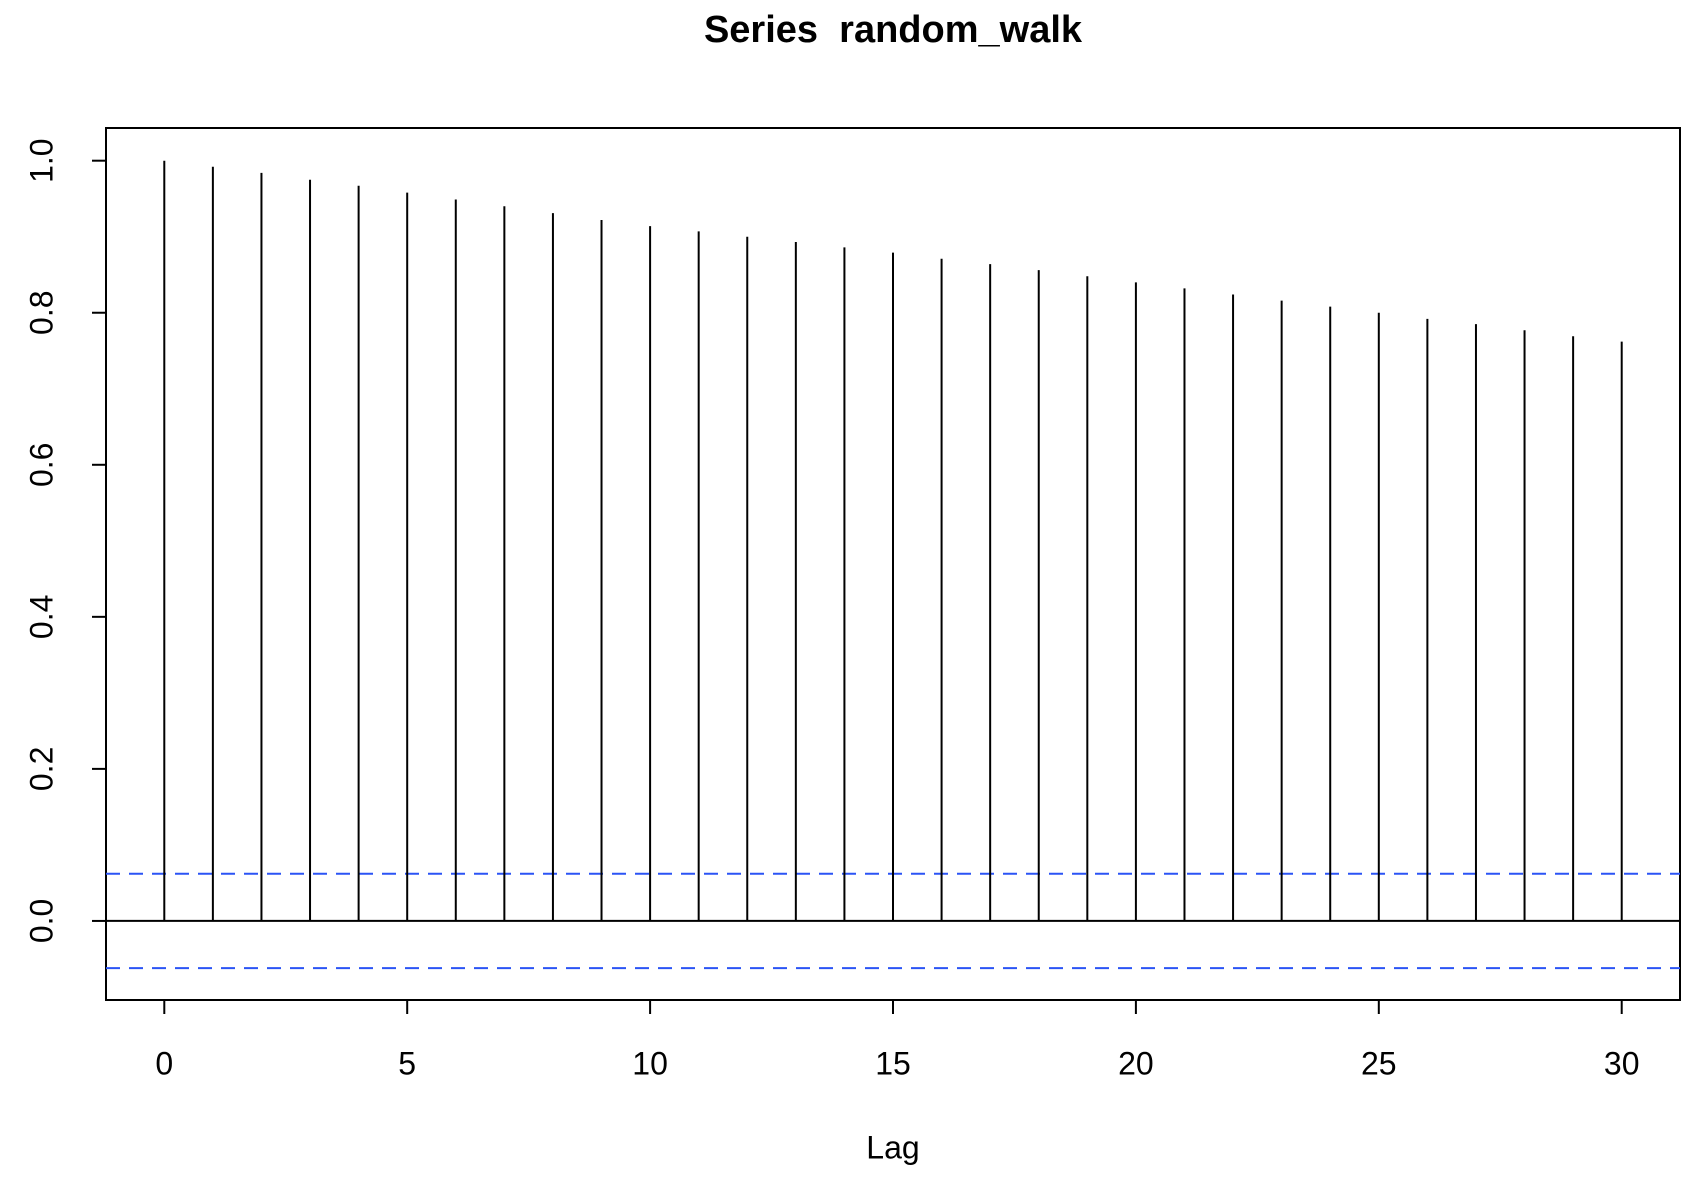  What do you see at coordinates (1379, 1063) in the screenshot?
I see `x-tick-label: 25` at bounding box center [1379, 1063].